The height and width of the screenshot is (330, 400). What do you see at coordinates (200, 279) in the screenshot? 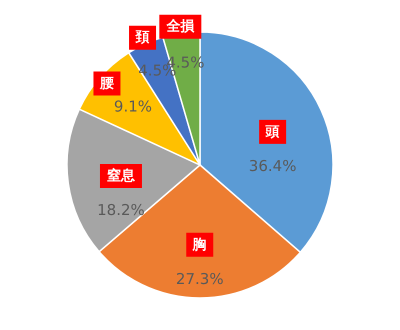
I see `data-label: 27.3%` at bounding box center [200, 279].